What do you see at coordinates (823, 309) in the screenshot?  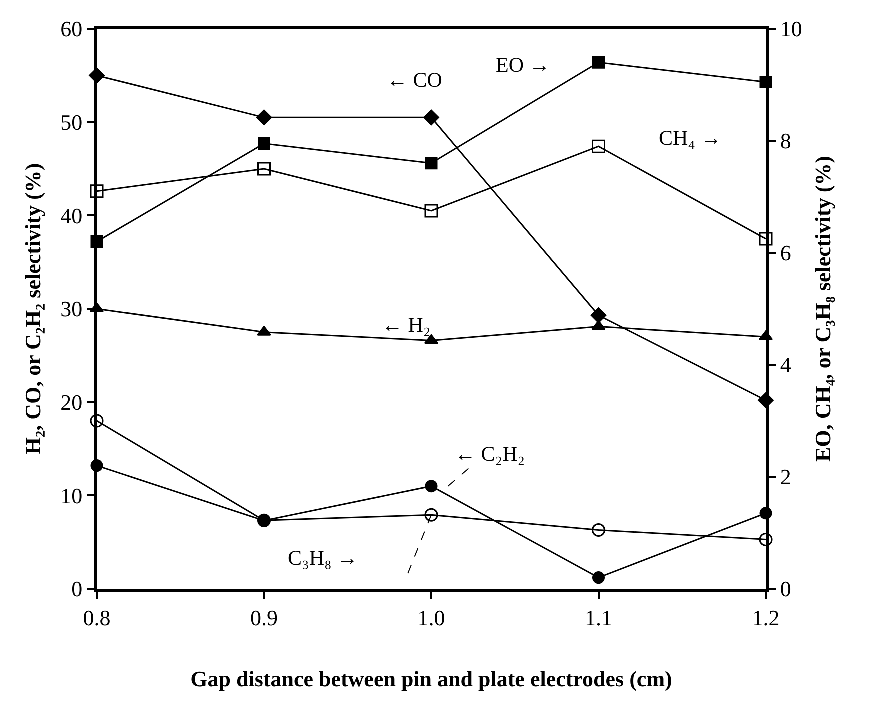 I see `y2-axis-title: EO, CH₄, or C₃H₈ selectivity (%)` at bounding box center [823, 309].